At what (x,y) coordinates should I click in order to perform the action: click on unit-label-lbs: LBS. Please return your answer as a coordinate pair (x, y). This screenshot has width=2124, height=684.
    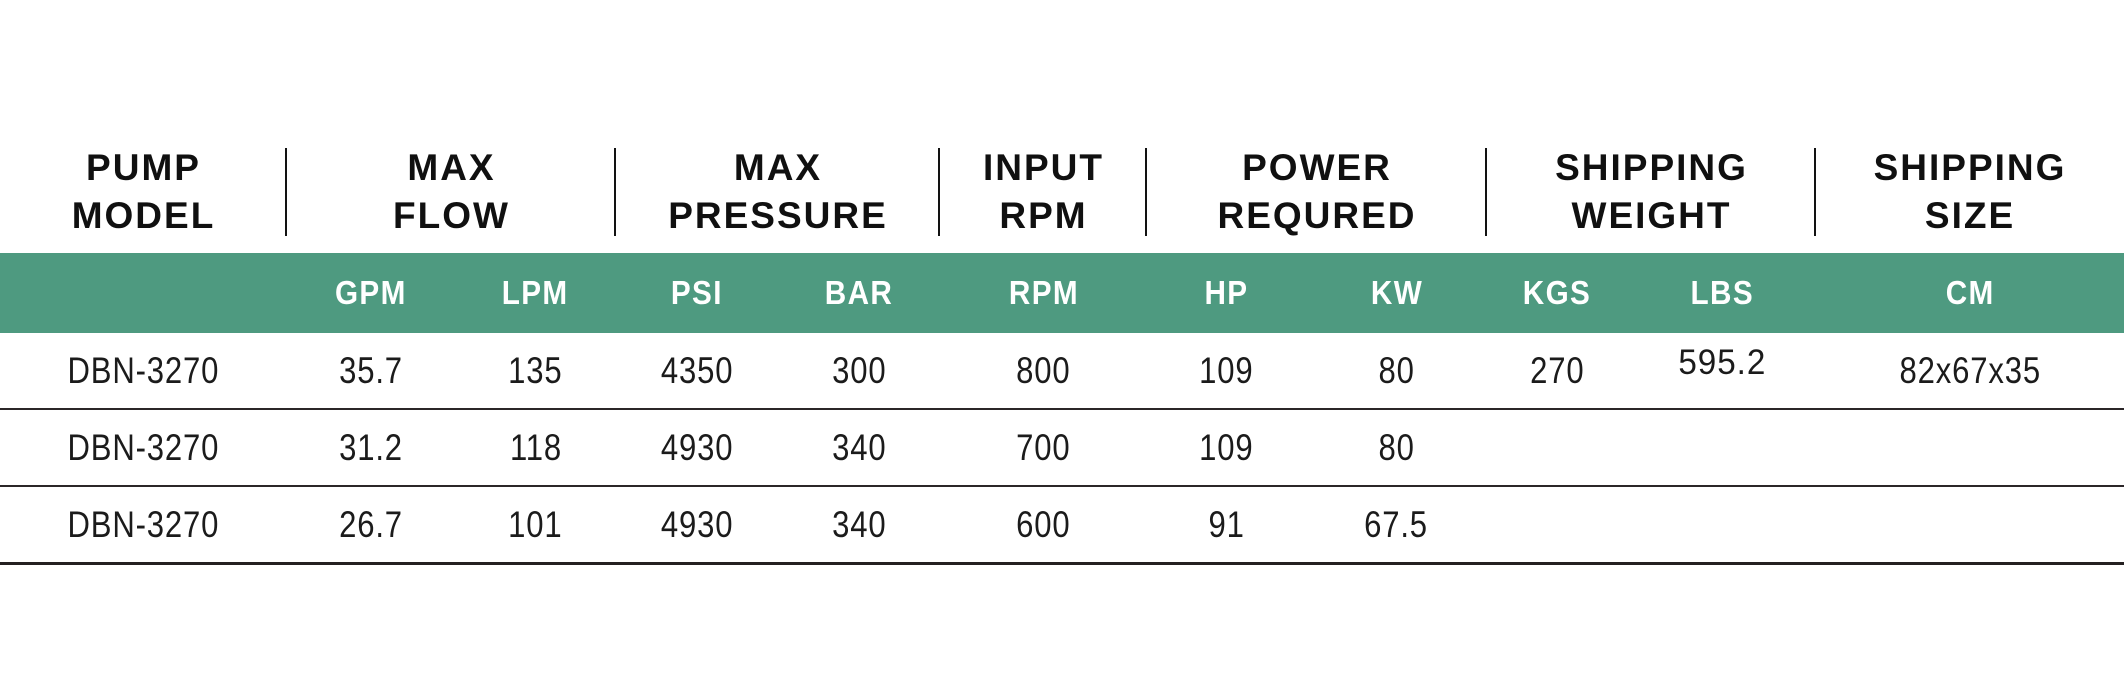
    Looking at the image, I should click on (1722, 293).